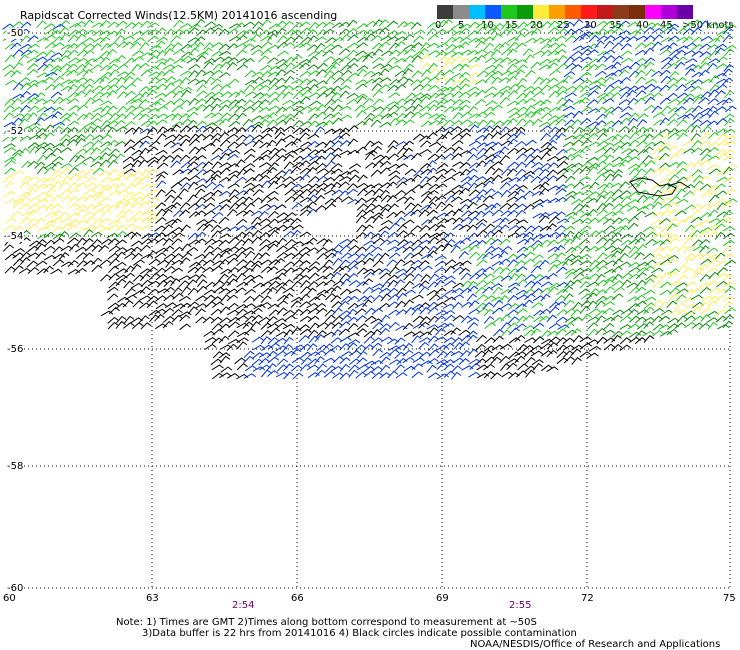 This screenshot has width=740, height=650. I want to click on pass-time: 2:54, so click(243, 605).